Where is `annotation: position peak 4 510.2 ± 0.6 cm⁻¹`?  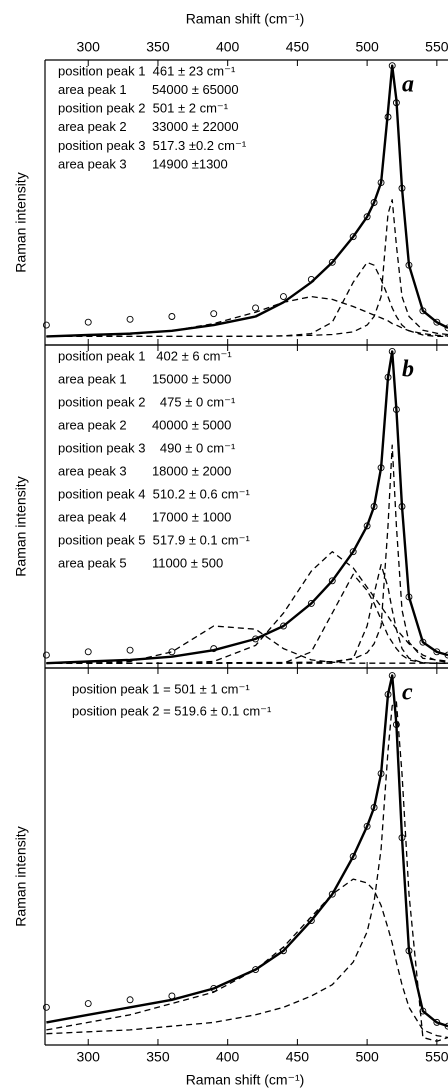
annotation: position peak 4 510.2 ± 0.6 cm⁻¹ is located at coordinates (154, 493).